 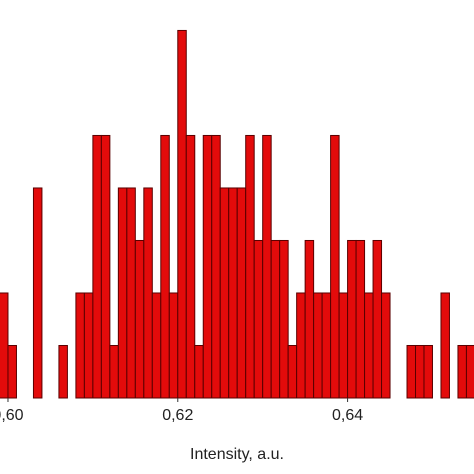 I want to click on x-axis-label: Intensity, a.u., so click(x=237, y=454).